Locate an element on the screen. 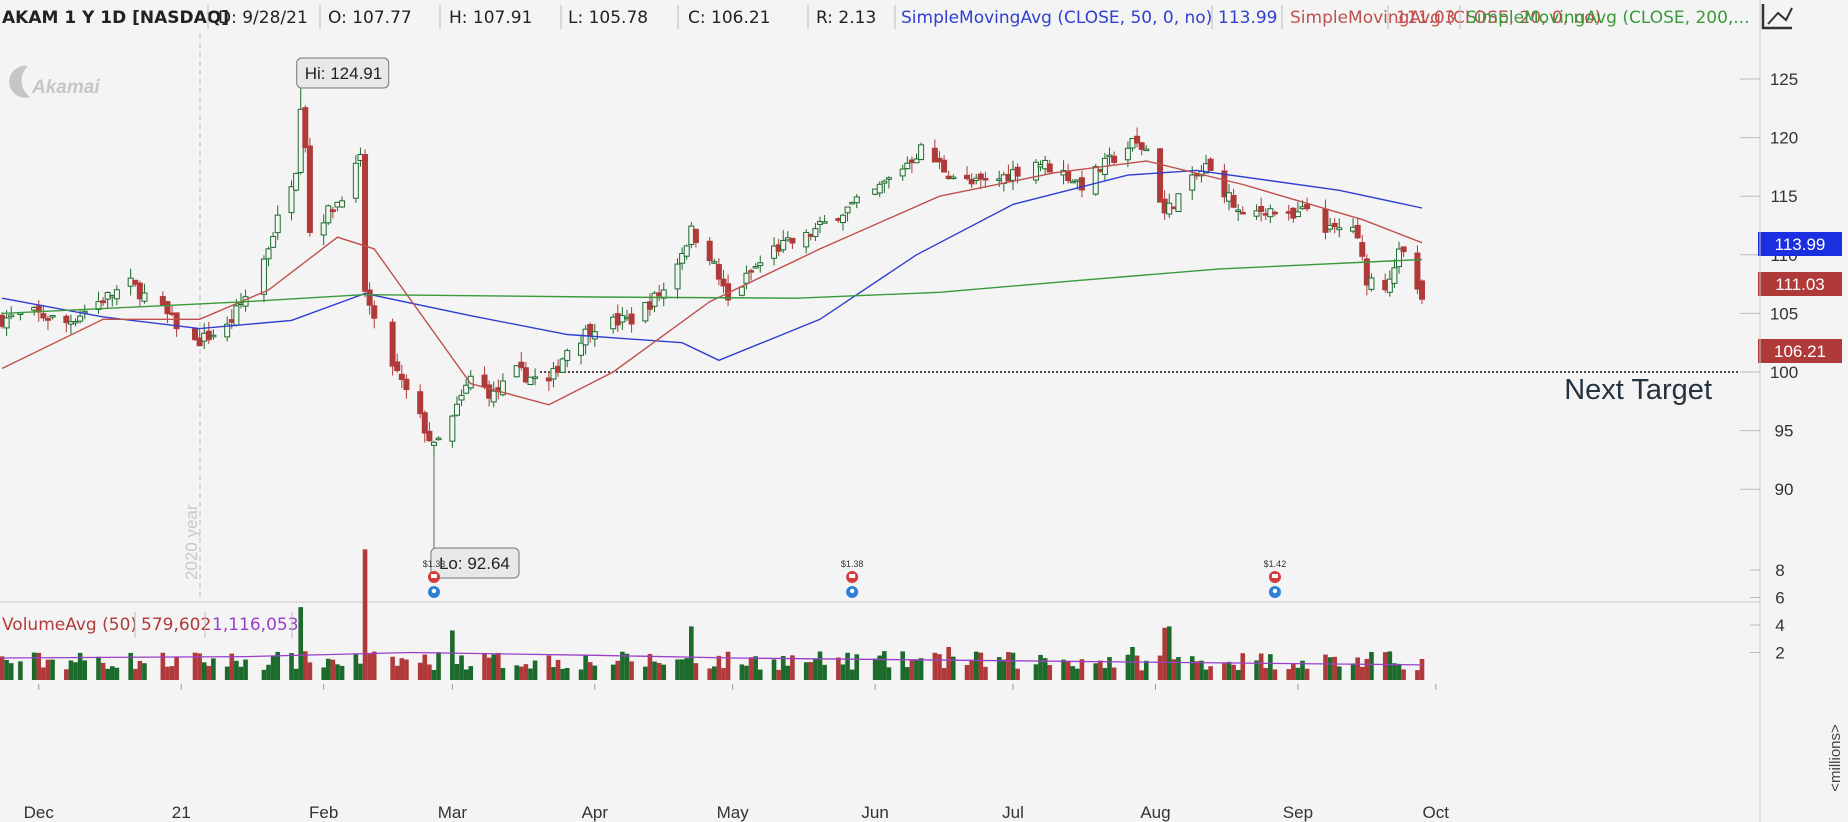  close-label: C: 106.21 is located at coordinates (729, 18).